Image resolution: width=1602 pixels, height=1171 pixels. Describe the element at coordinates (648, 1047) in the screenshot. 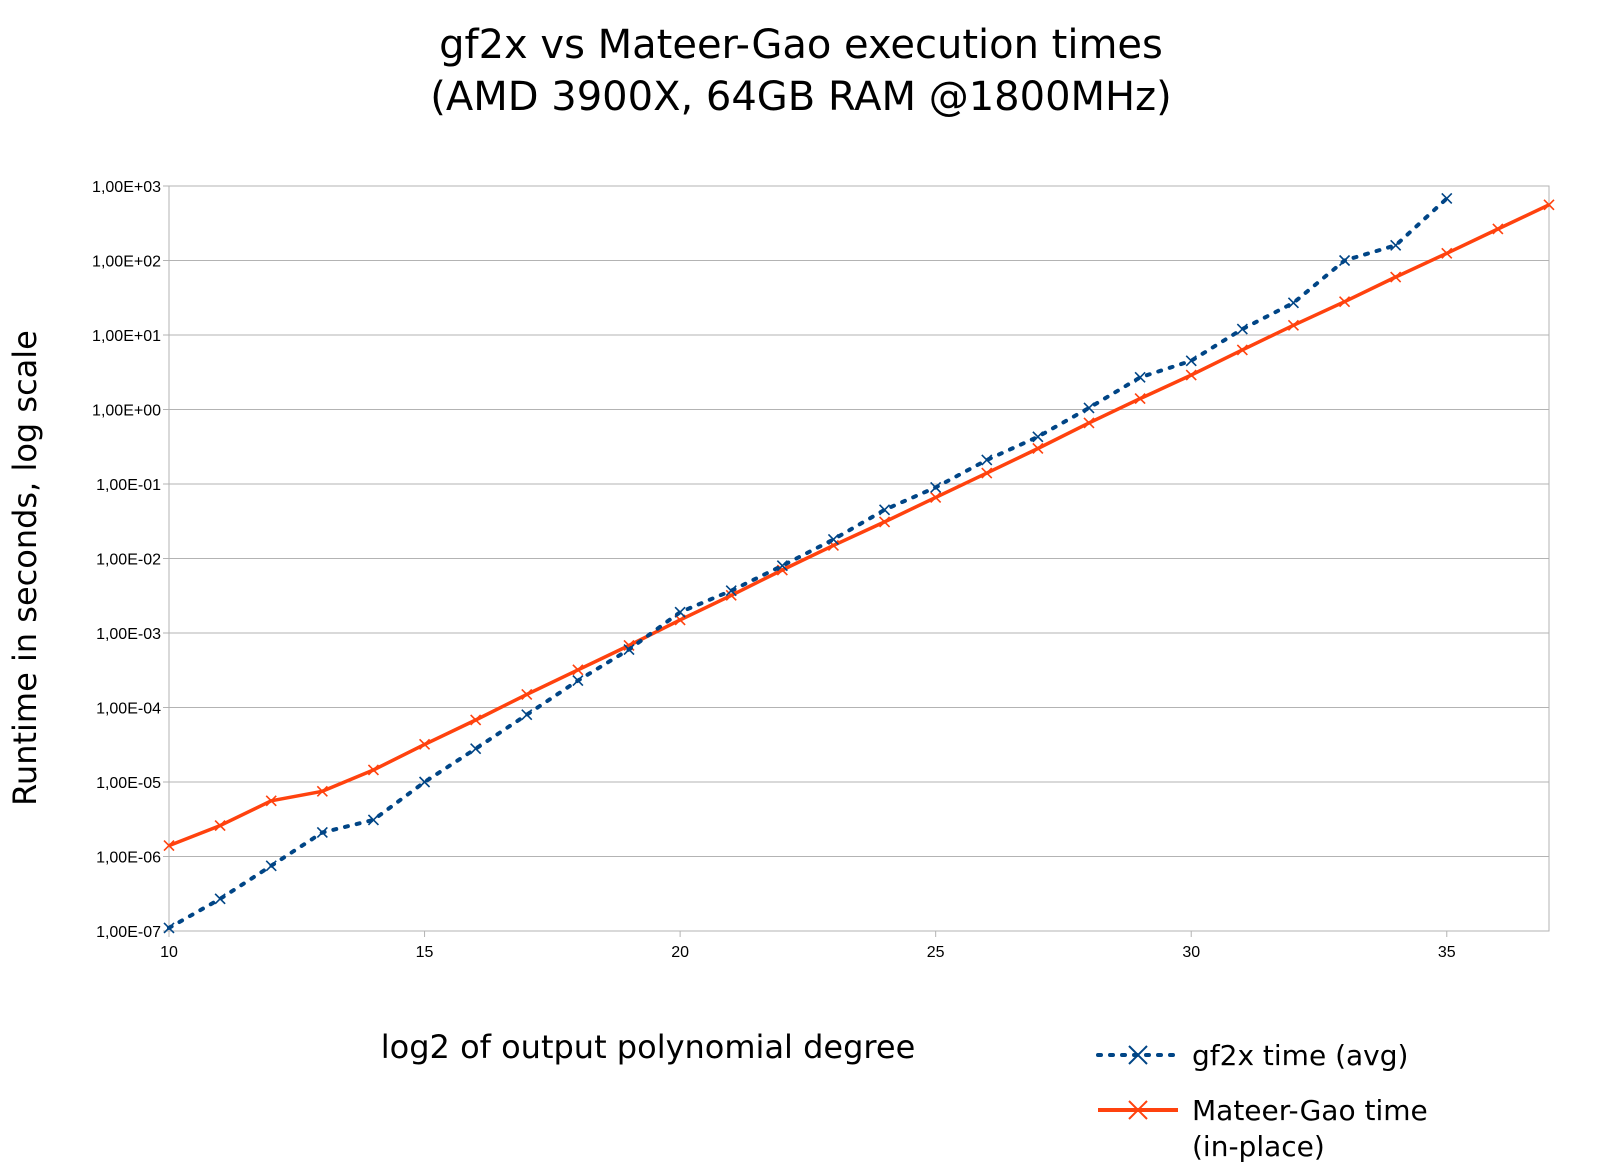

I see `x-axis-title: log2 of output polynomial degree` at that location.